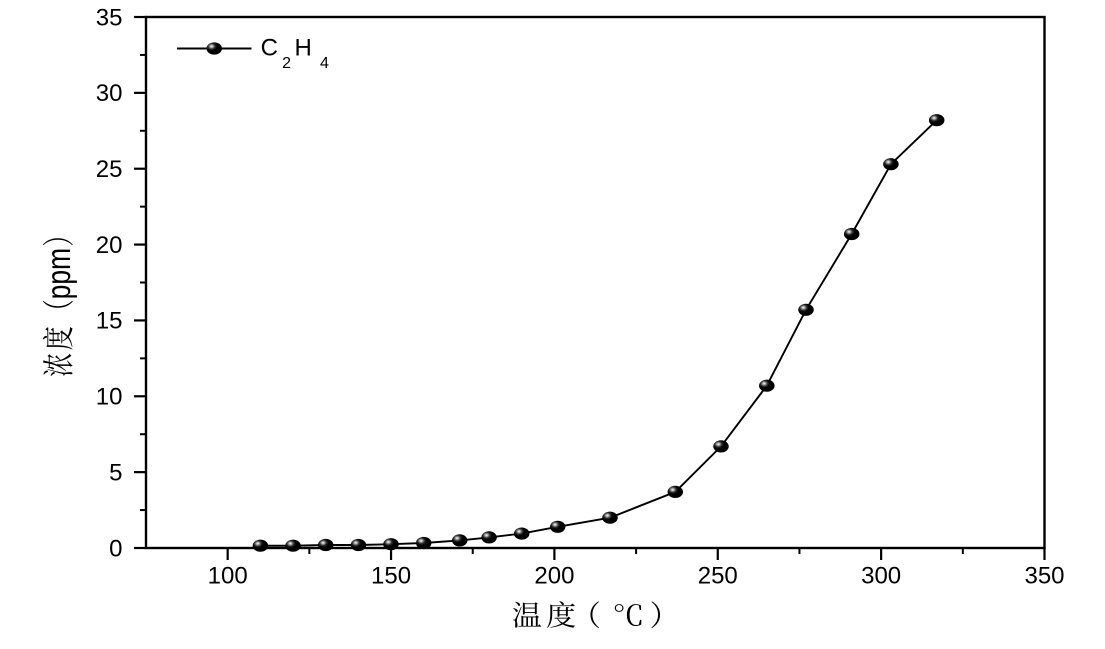  What do you see at coordinates (718, 576) in the screenshot?
I see `x-axis-tick-label: 250` at bounding box center [718, 576].